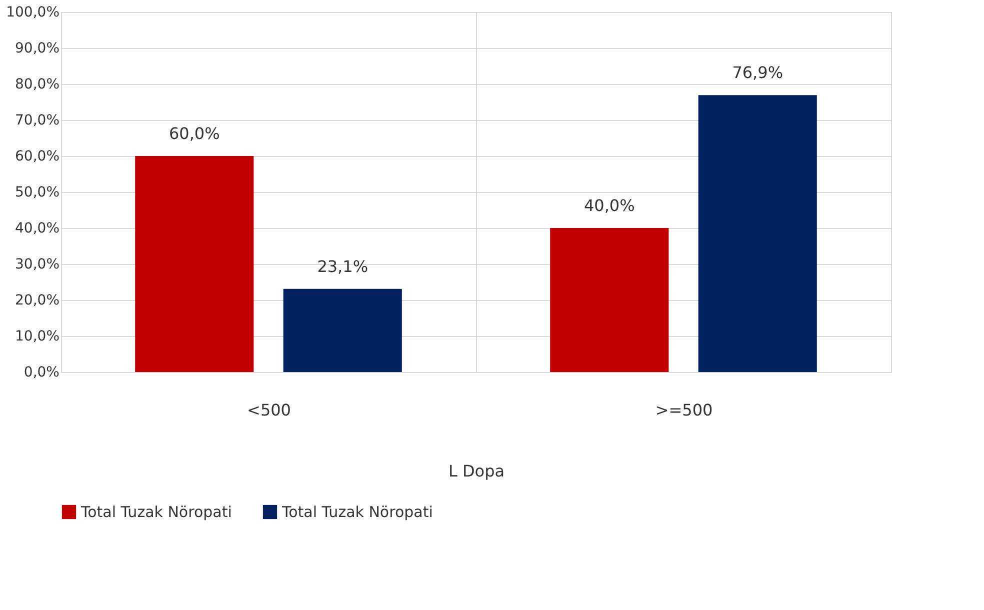 The height and width of the screenshot is (610, 984). I want to click on y-tick-label: 20,0%, so click(37, 300).